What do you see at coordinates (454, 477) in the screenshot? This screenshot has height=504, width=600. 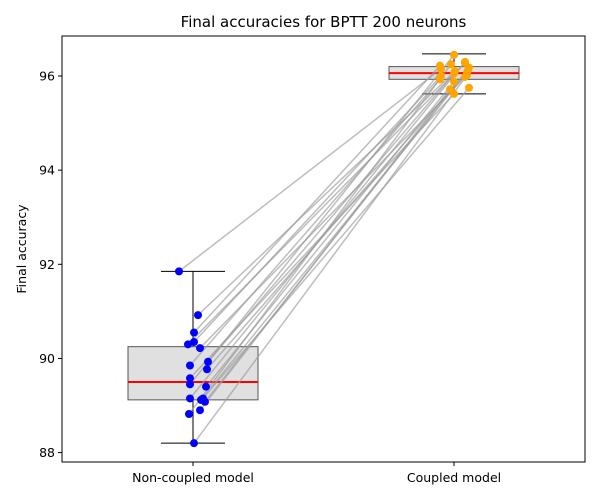 I see `x-tick-label: Coupled model` at bounding box center [454, 477].